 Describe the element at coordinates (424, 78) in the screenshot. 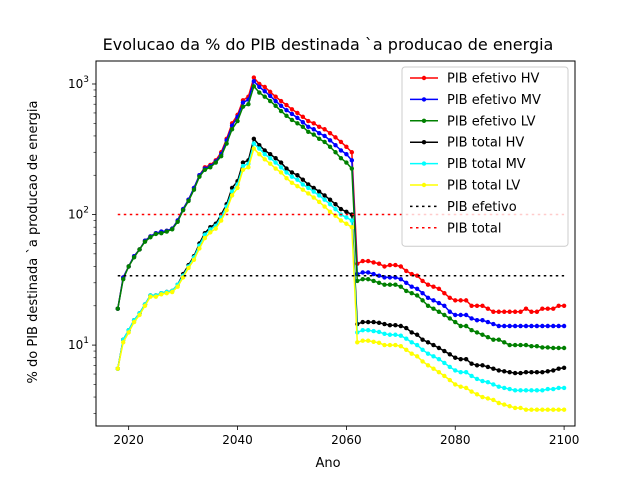

I see `legend-marker-pib-efetivo-hv` at that location.